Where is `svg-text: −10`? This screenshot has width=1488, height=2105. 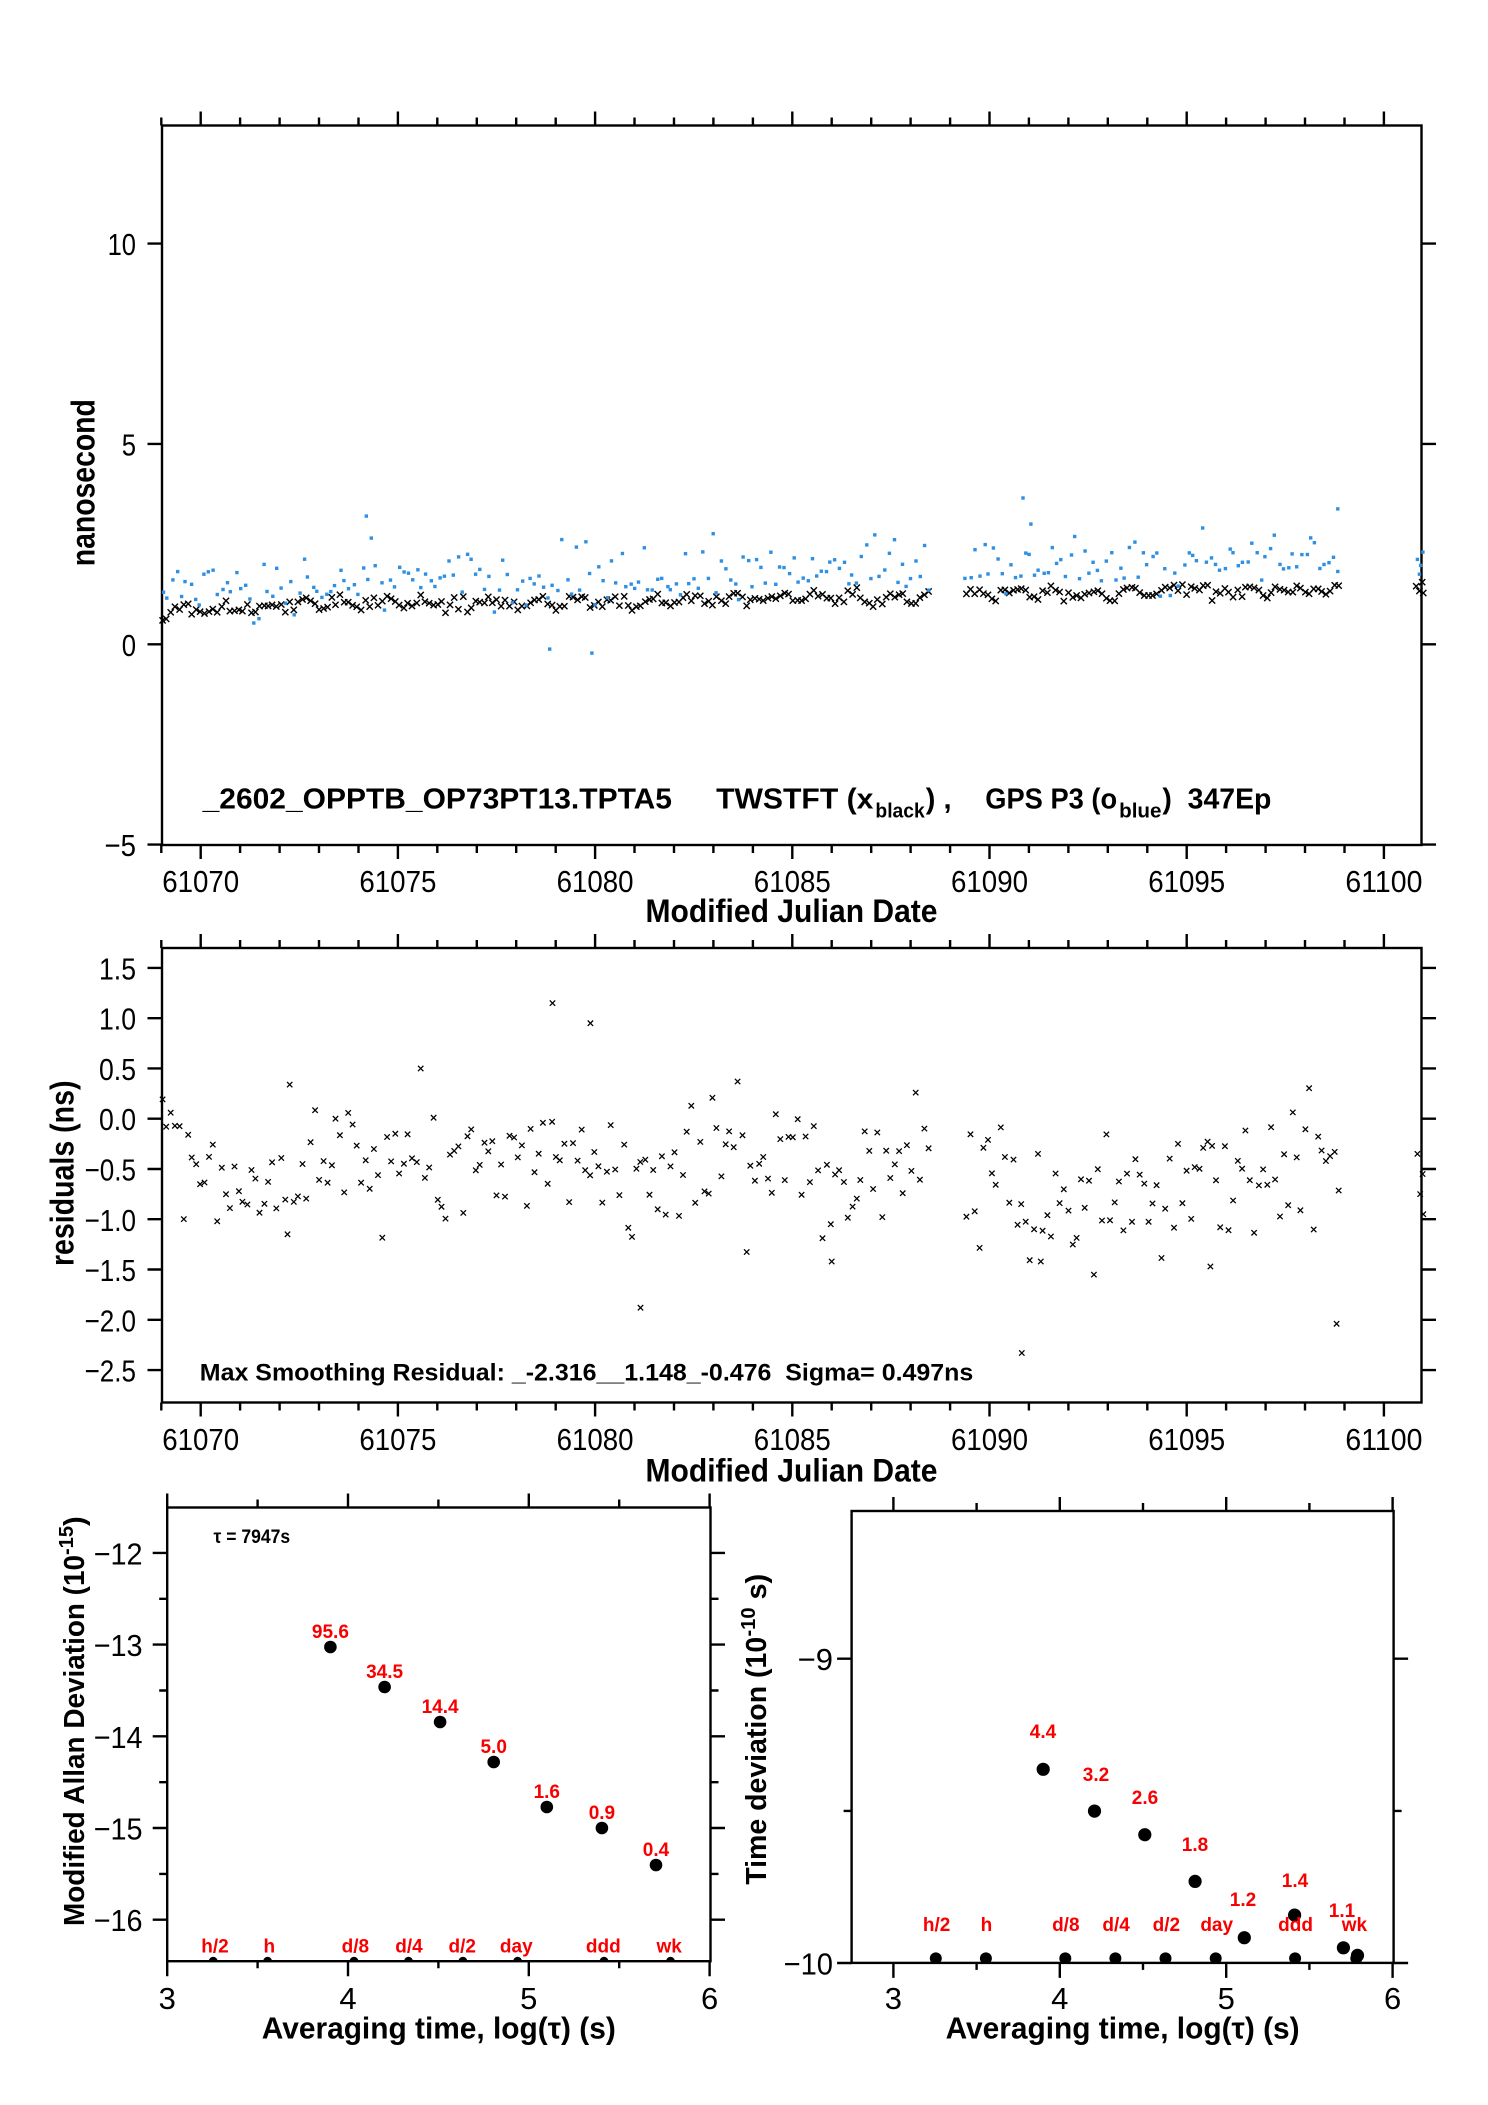 svg-text: −10 is located at coordinates (808, 1964).